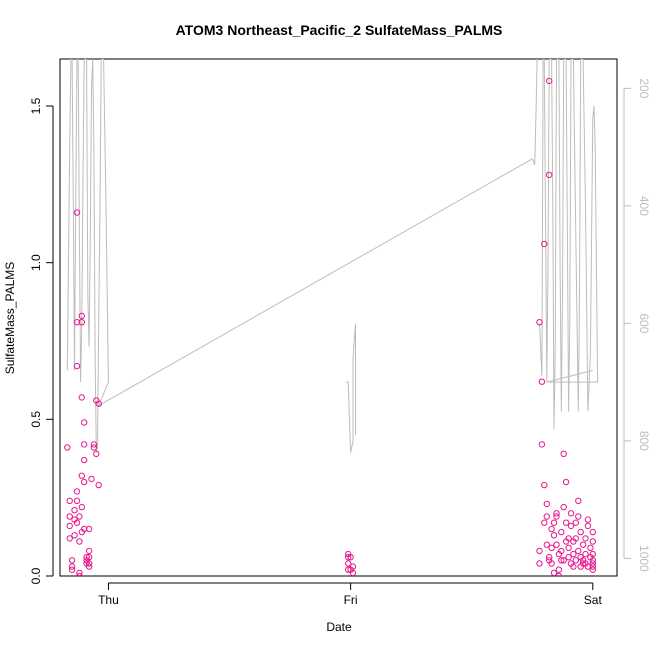 The width and height of the screenshot is (650, 650). What do you see at coordinates (643, 88) in the screenshot?
I see `y2-tick-label: 200` at bounding box center [643, 88].